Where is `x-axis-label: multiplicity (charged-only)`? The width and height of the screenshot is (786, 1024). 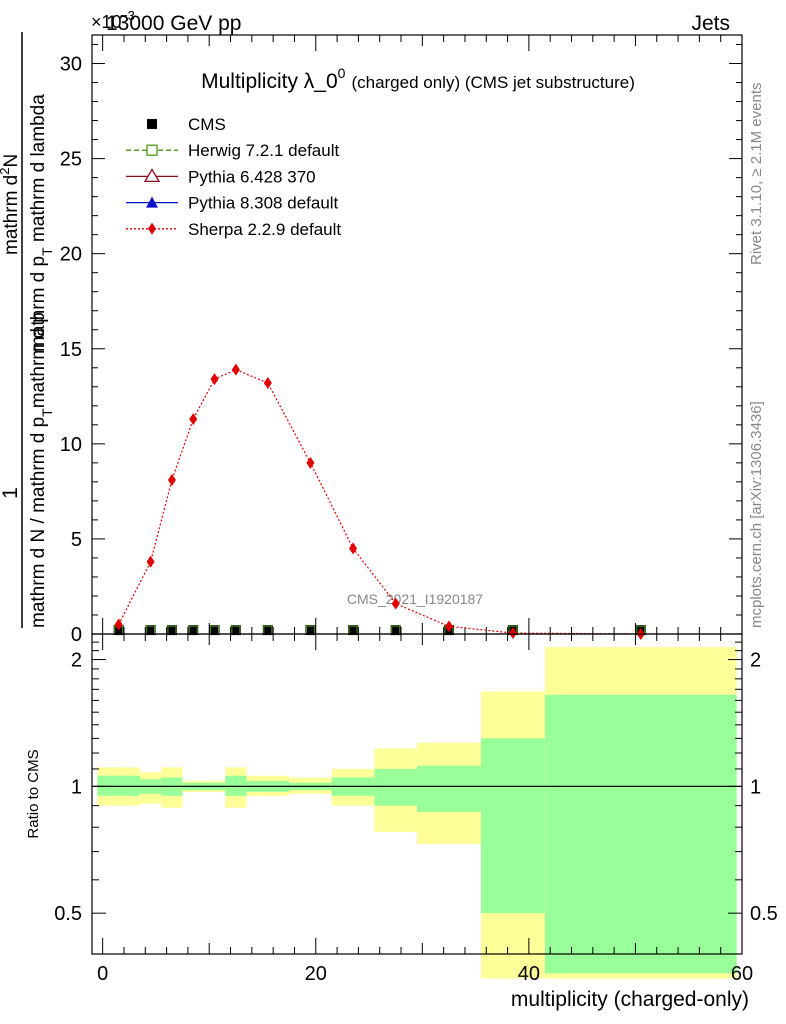
x-axis-label: multiplicity (charged-only) is located at coordinates (630, 999).